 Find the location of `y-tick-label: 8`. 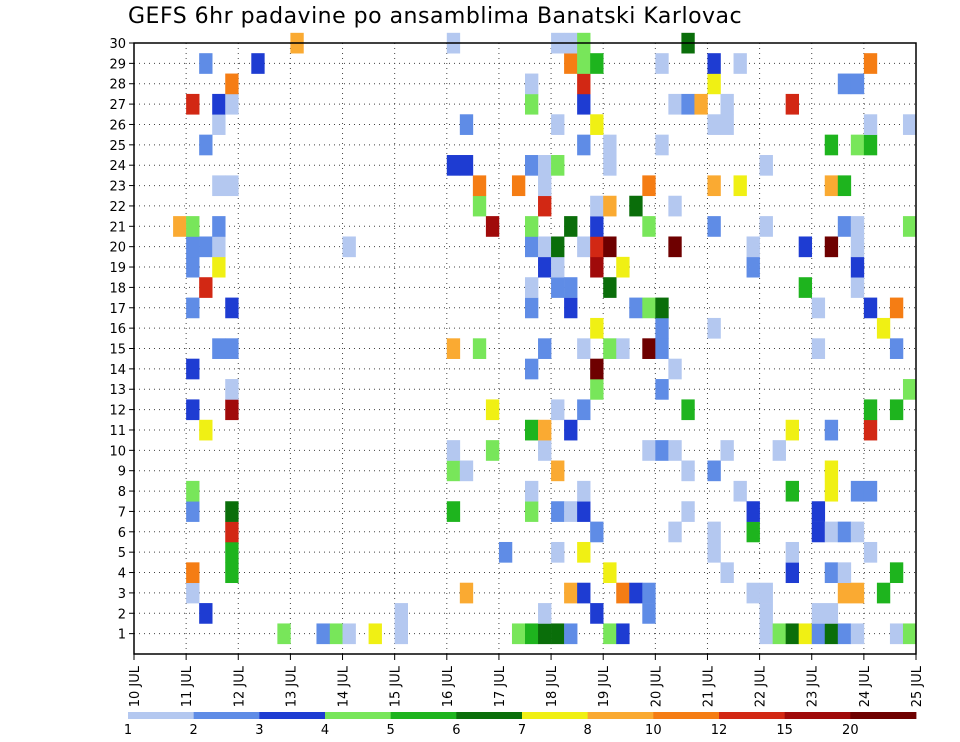

y-tick-label: 8 is located at coordinates (122, 492).